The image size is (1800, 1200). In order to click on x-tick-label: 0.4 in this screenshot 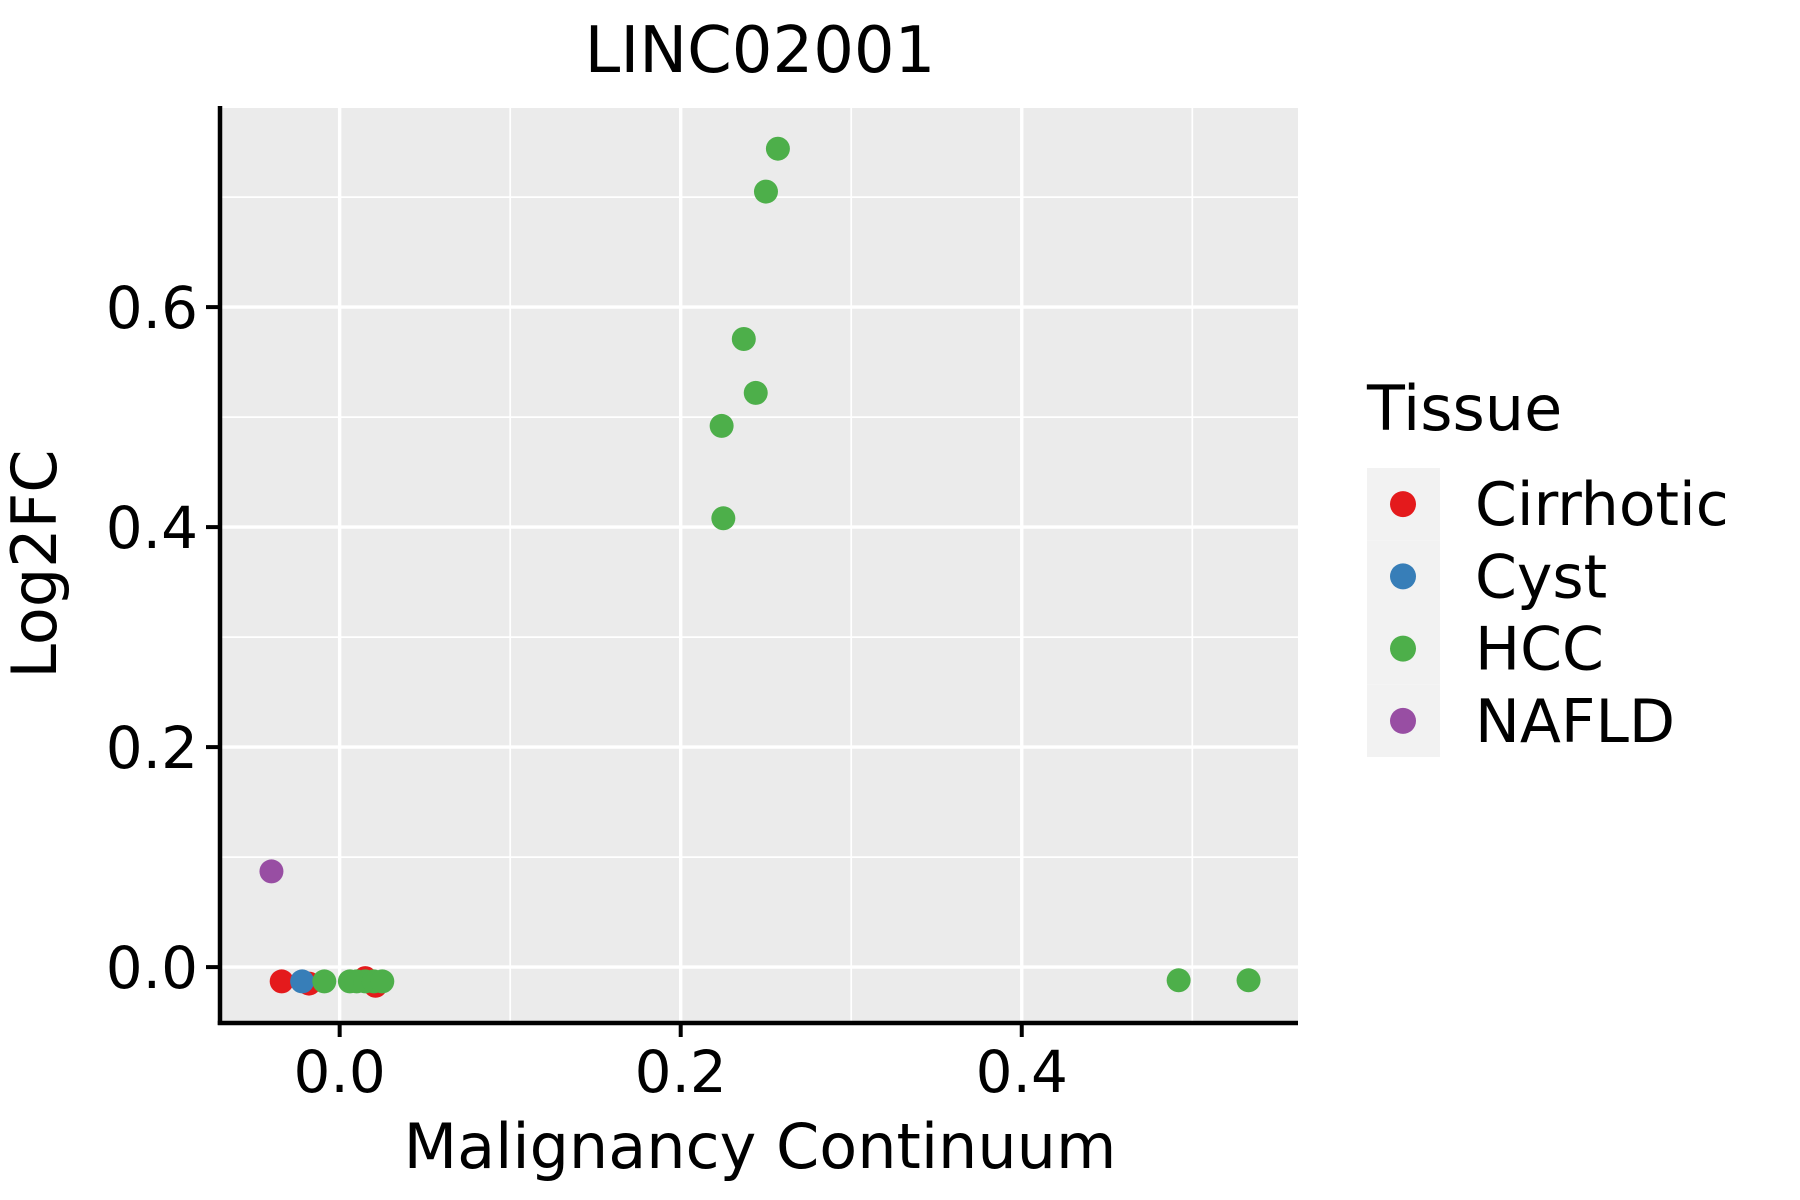, I will do `click(1022, 1072)`.